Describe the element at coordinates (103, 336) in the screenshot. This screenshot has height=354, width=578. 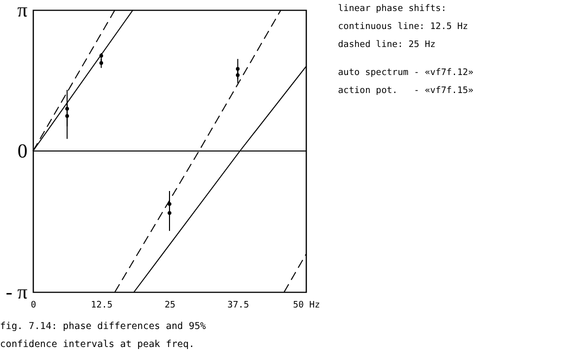
I see `text: fig. 7.14: phase differences and 95% confidence intervals at peak freq.` at that location.